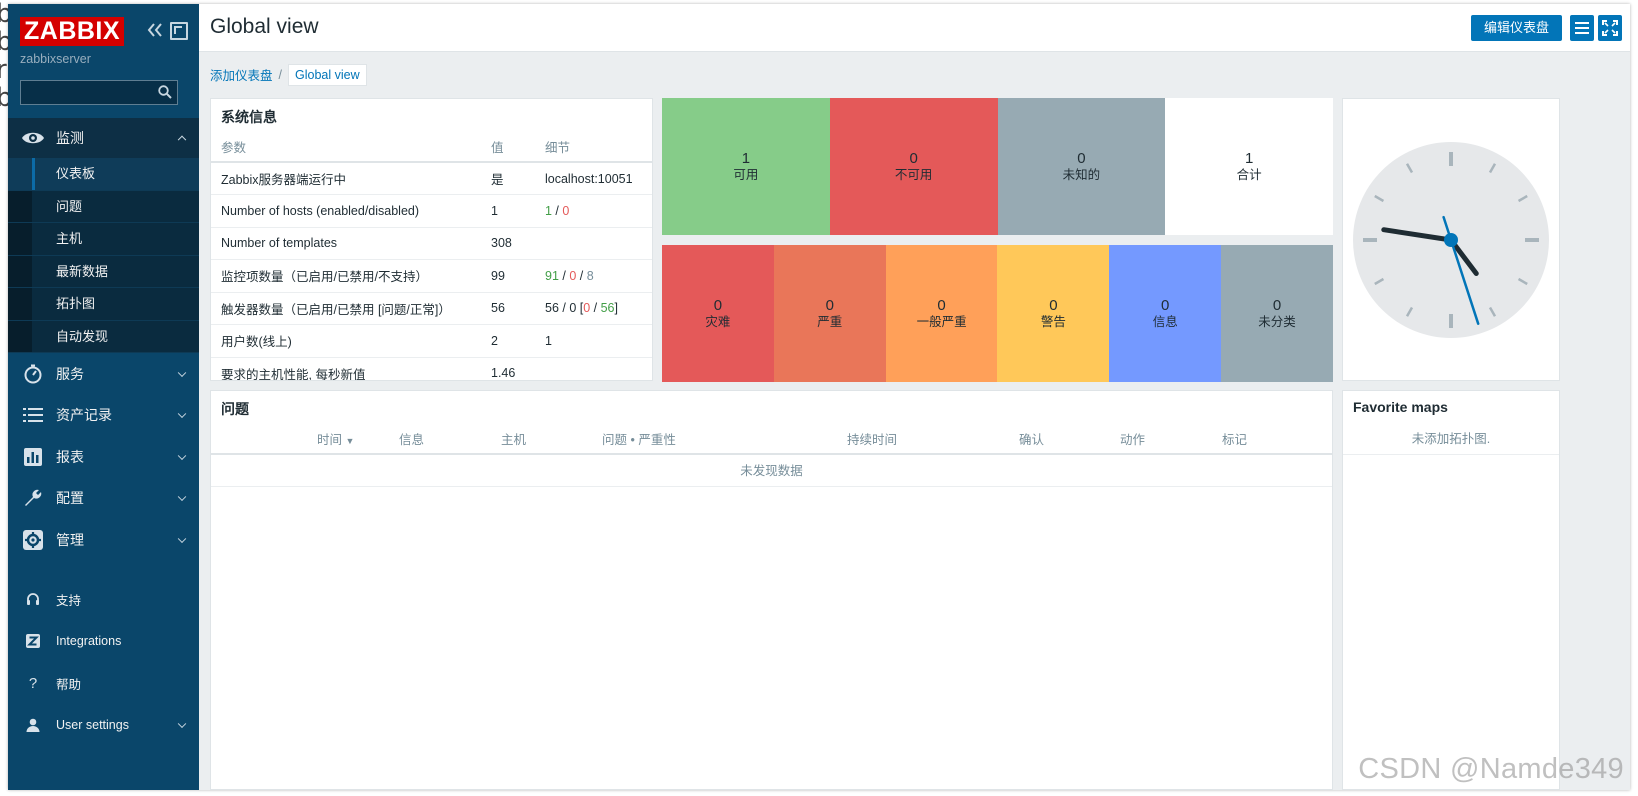 The height and width of the screenshot is (796, 1638). I want to click on param-cell: 用户数(线上), so click(346, 341).